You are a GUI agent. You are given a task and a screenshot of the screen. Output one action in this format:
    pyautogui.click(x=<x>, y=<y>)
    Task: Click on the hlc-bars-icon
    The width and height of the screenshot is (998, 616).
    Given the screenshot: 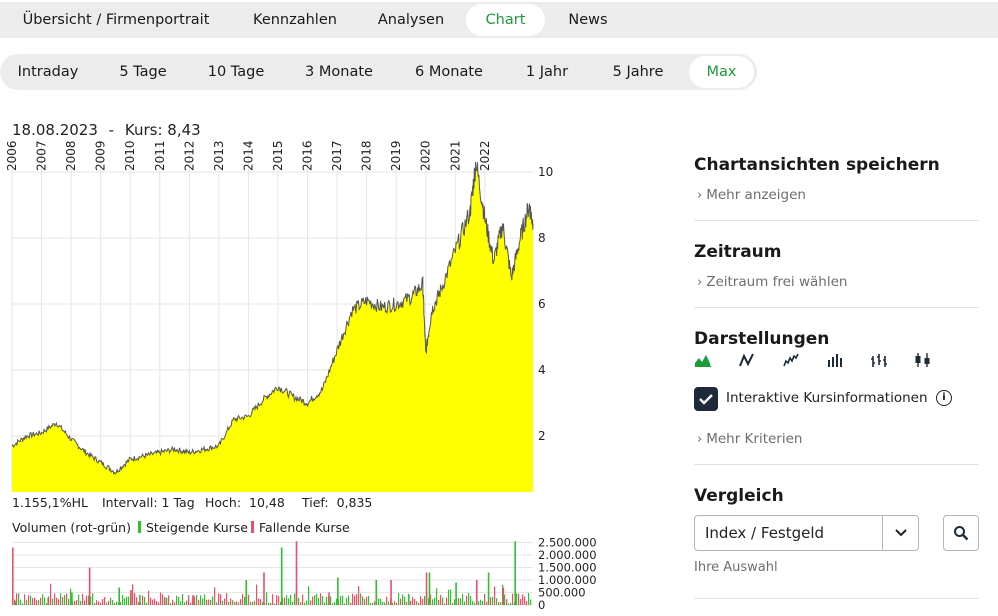 What is the action you would take?
    pyautogui.click(x=879, y=360)
    